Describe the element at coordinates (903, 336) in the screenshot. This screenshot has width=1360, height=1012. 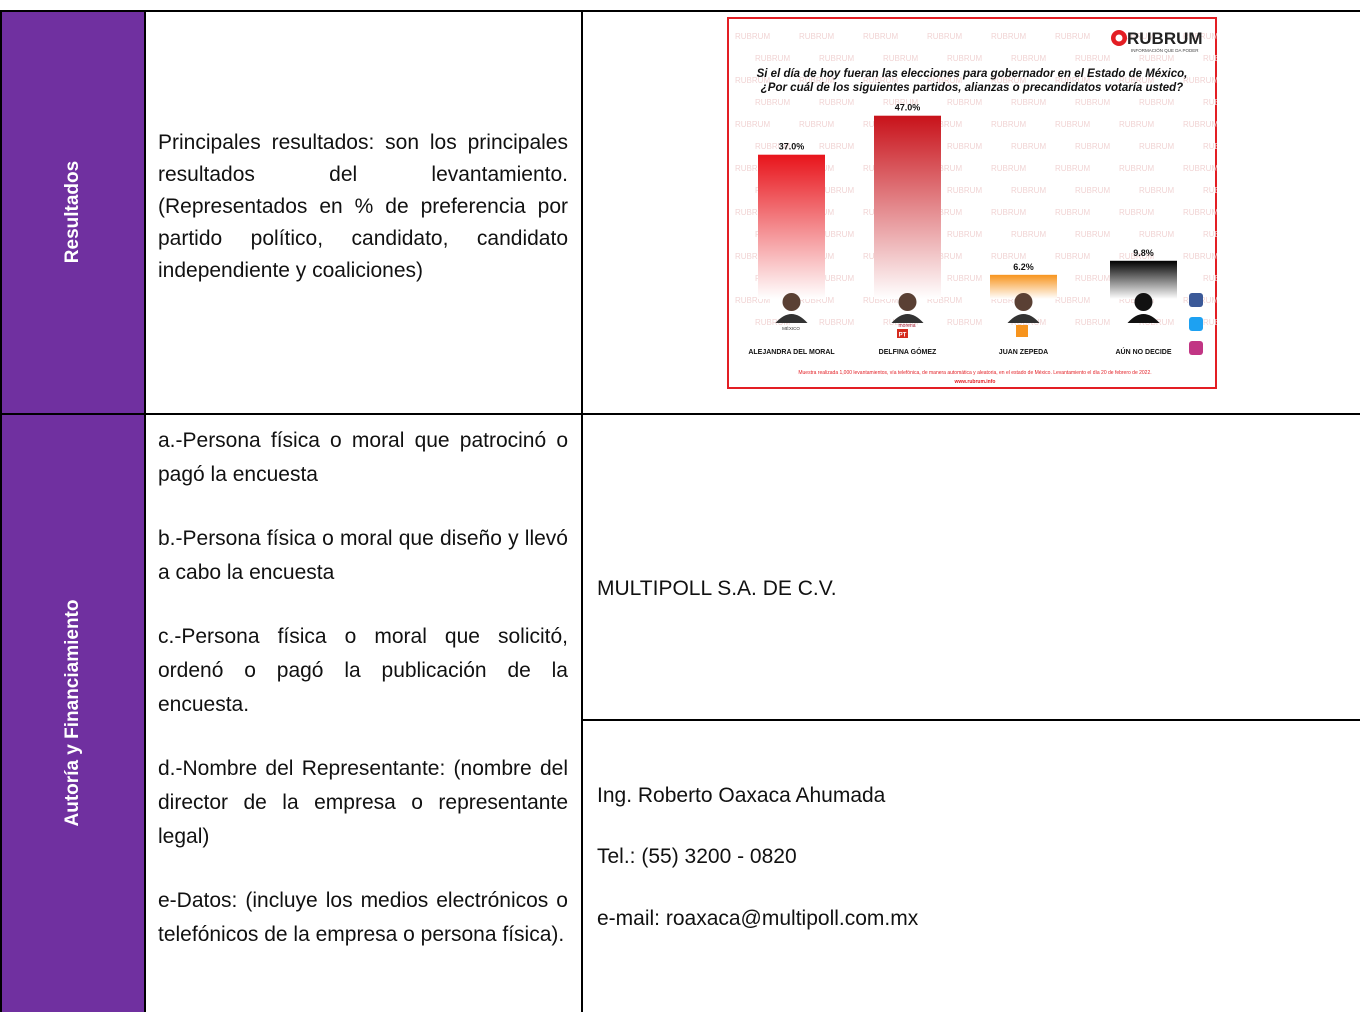
I see `party-label: PT` at that location.